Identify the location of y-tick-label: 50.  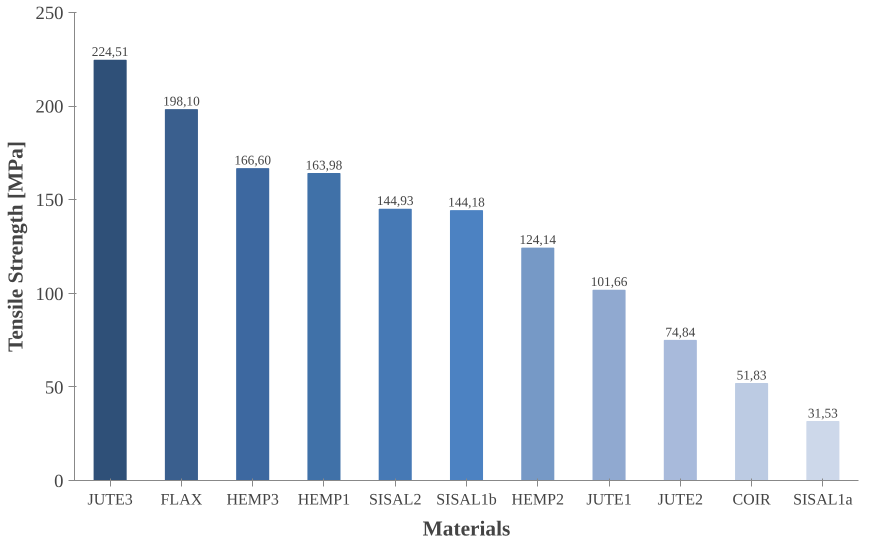
(54, 387).